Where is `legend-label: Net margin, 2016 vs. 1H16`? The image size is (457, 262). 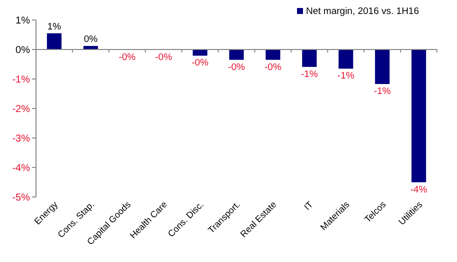 legend-label: Net margin, 2016 vs. 1H16 is located at coordinates (363, 11).